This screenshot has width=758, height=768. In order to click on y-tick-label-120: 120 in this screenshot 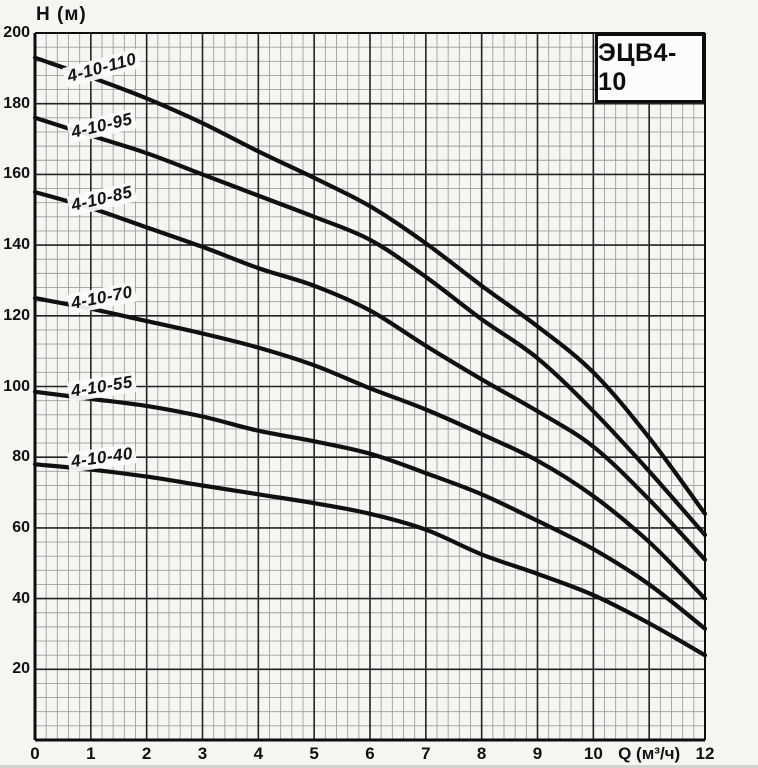, I will do `click(16, 315)`.